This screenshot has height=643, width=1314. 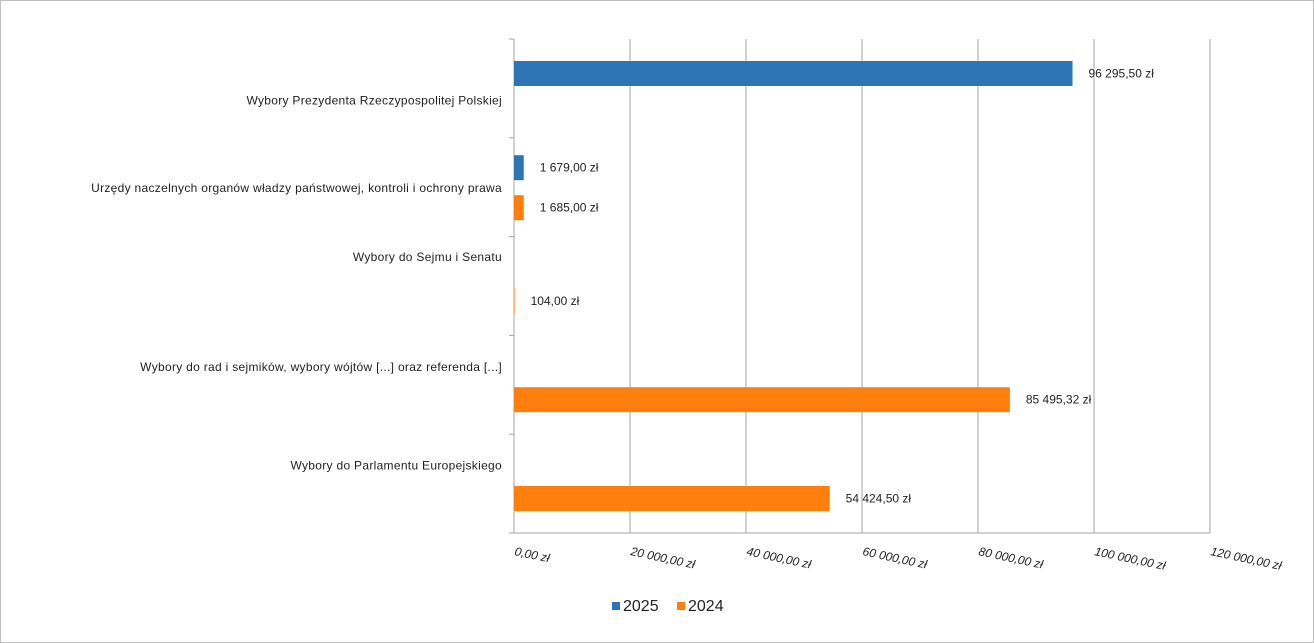 What do you see at coordinates (879, 499) in the screenshot?
I see `data-label: 54 424,50 zł` at bounding box center [879, 499].